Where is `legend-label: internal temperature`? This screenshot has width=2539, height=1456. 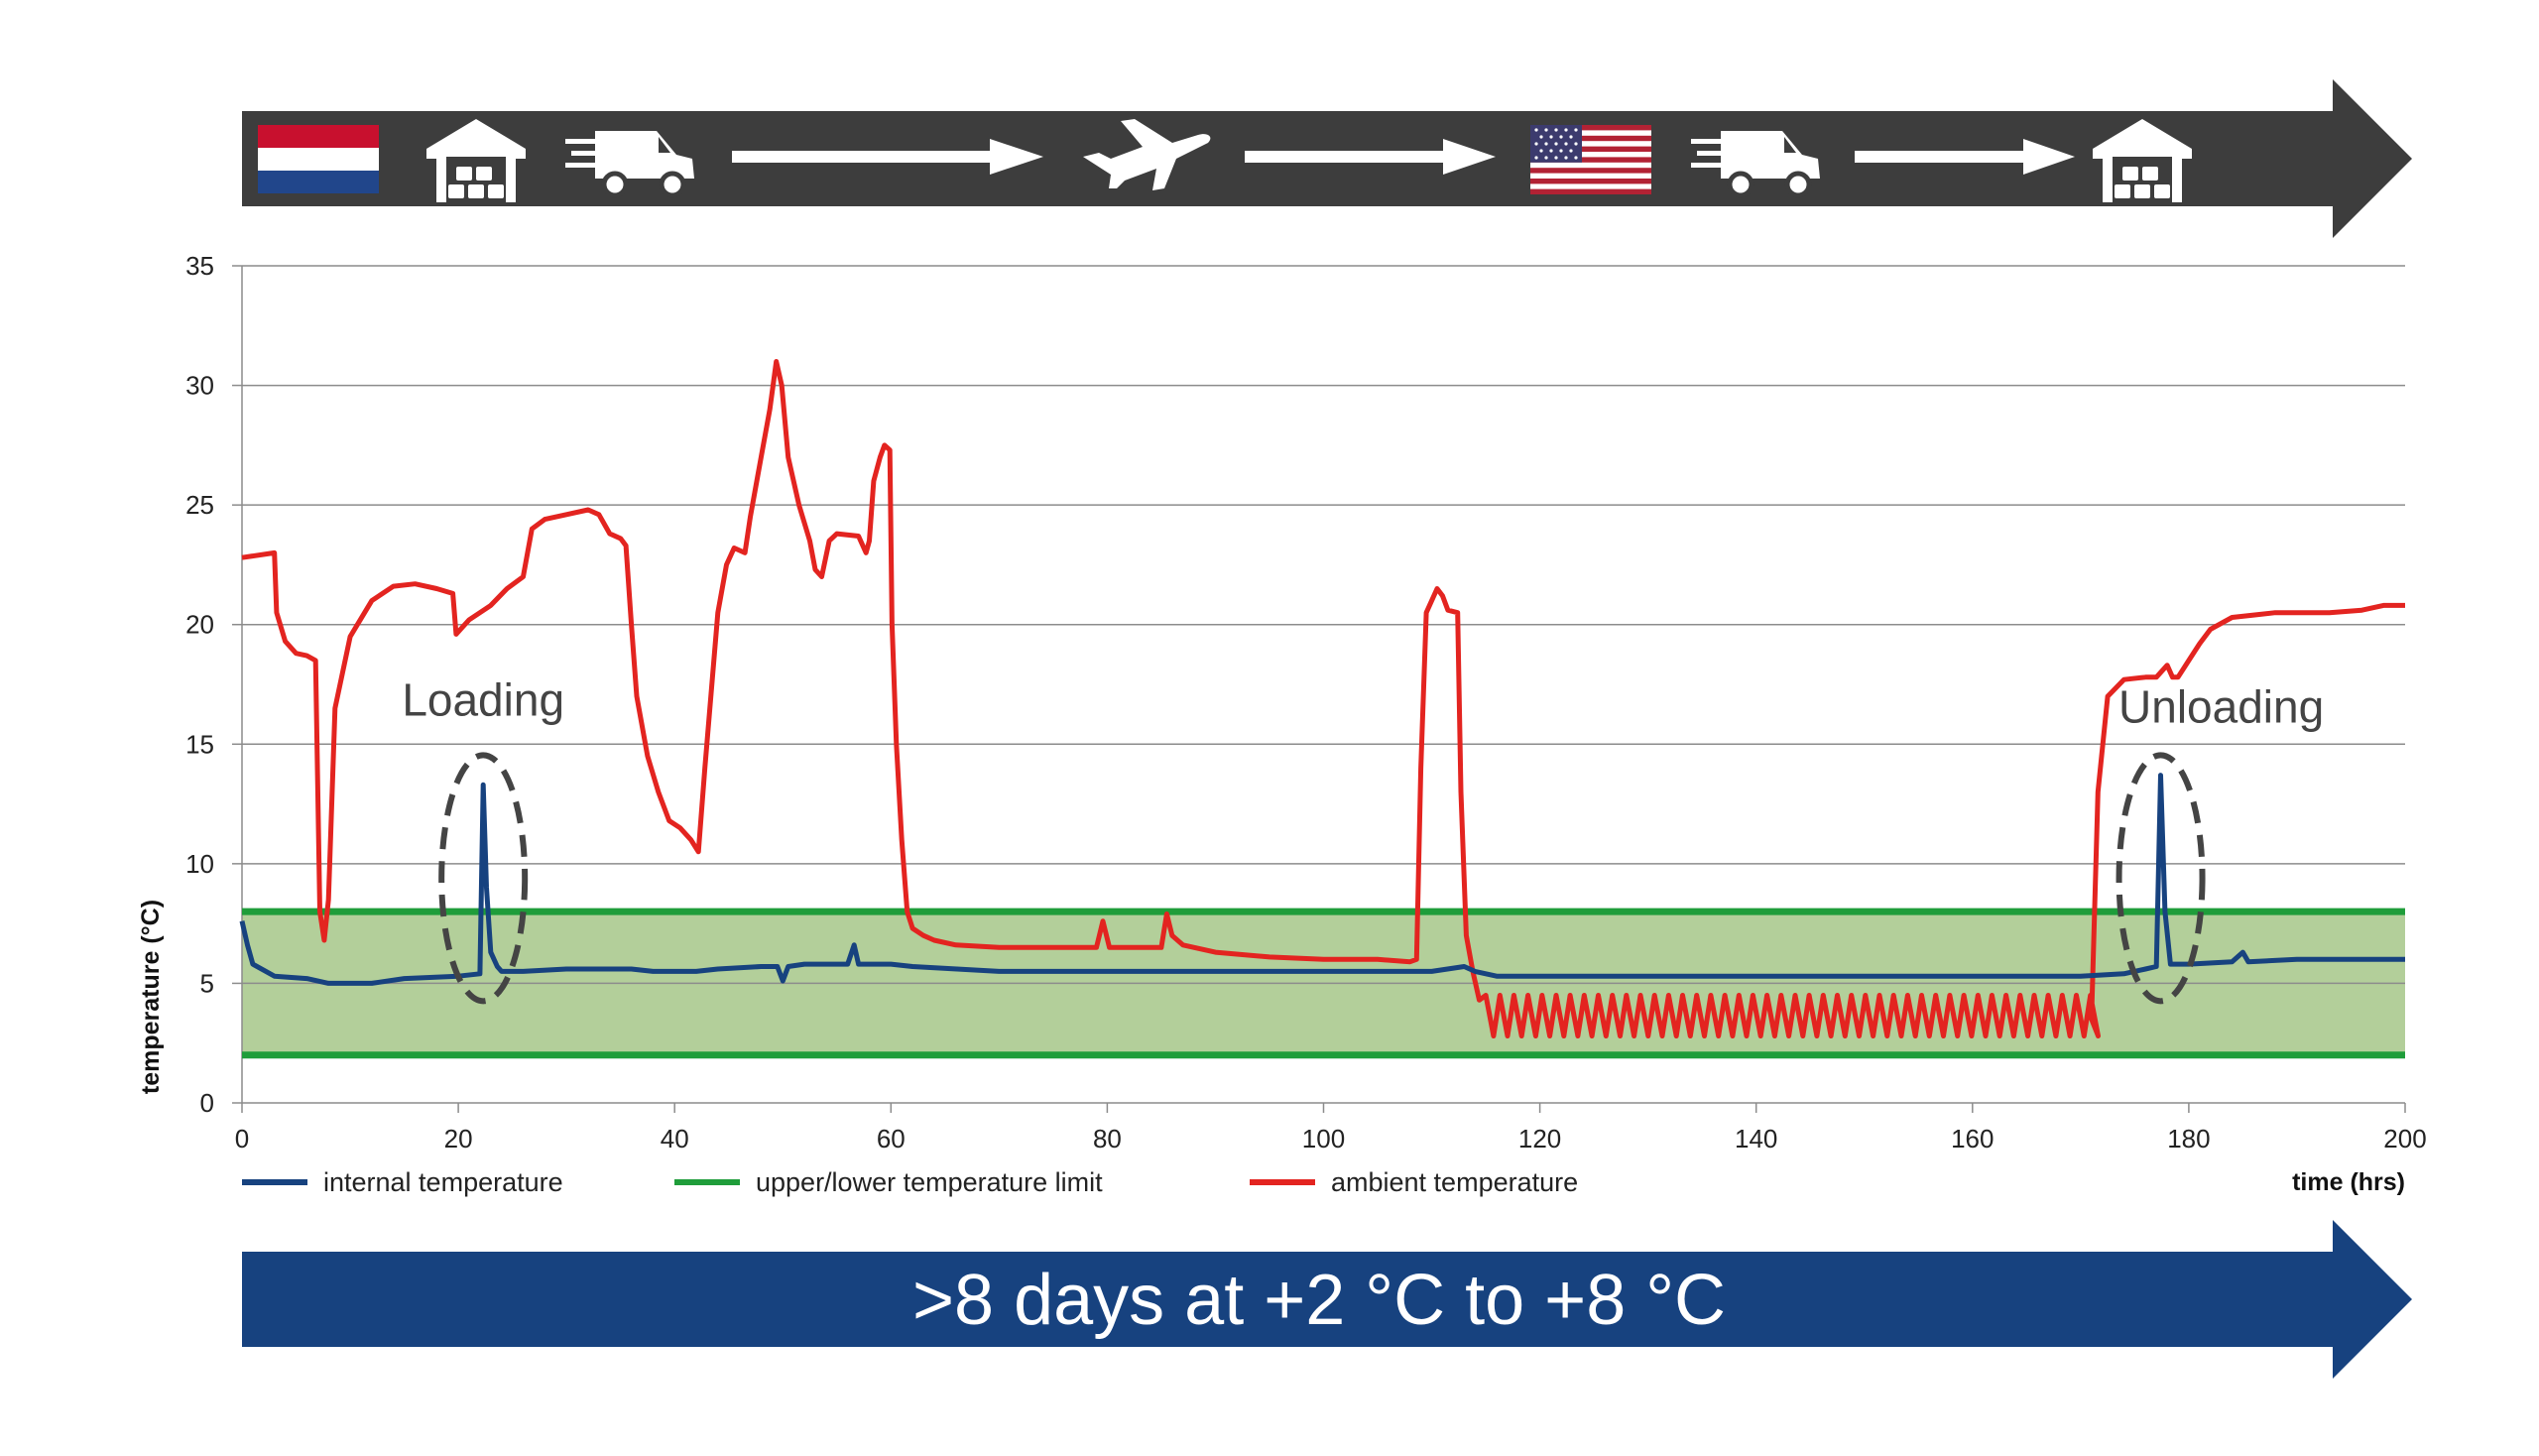
legend-label: internal temperature is located at coordinates (443, 1182).